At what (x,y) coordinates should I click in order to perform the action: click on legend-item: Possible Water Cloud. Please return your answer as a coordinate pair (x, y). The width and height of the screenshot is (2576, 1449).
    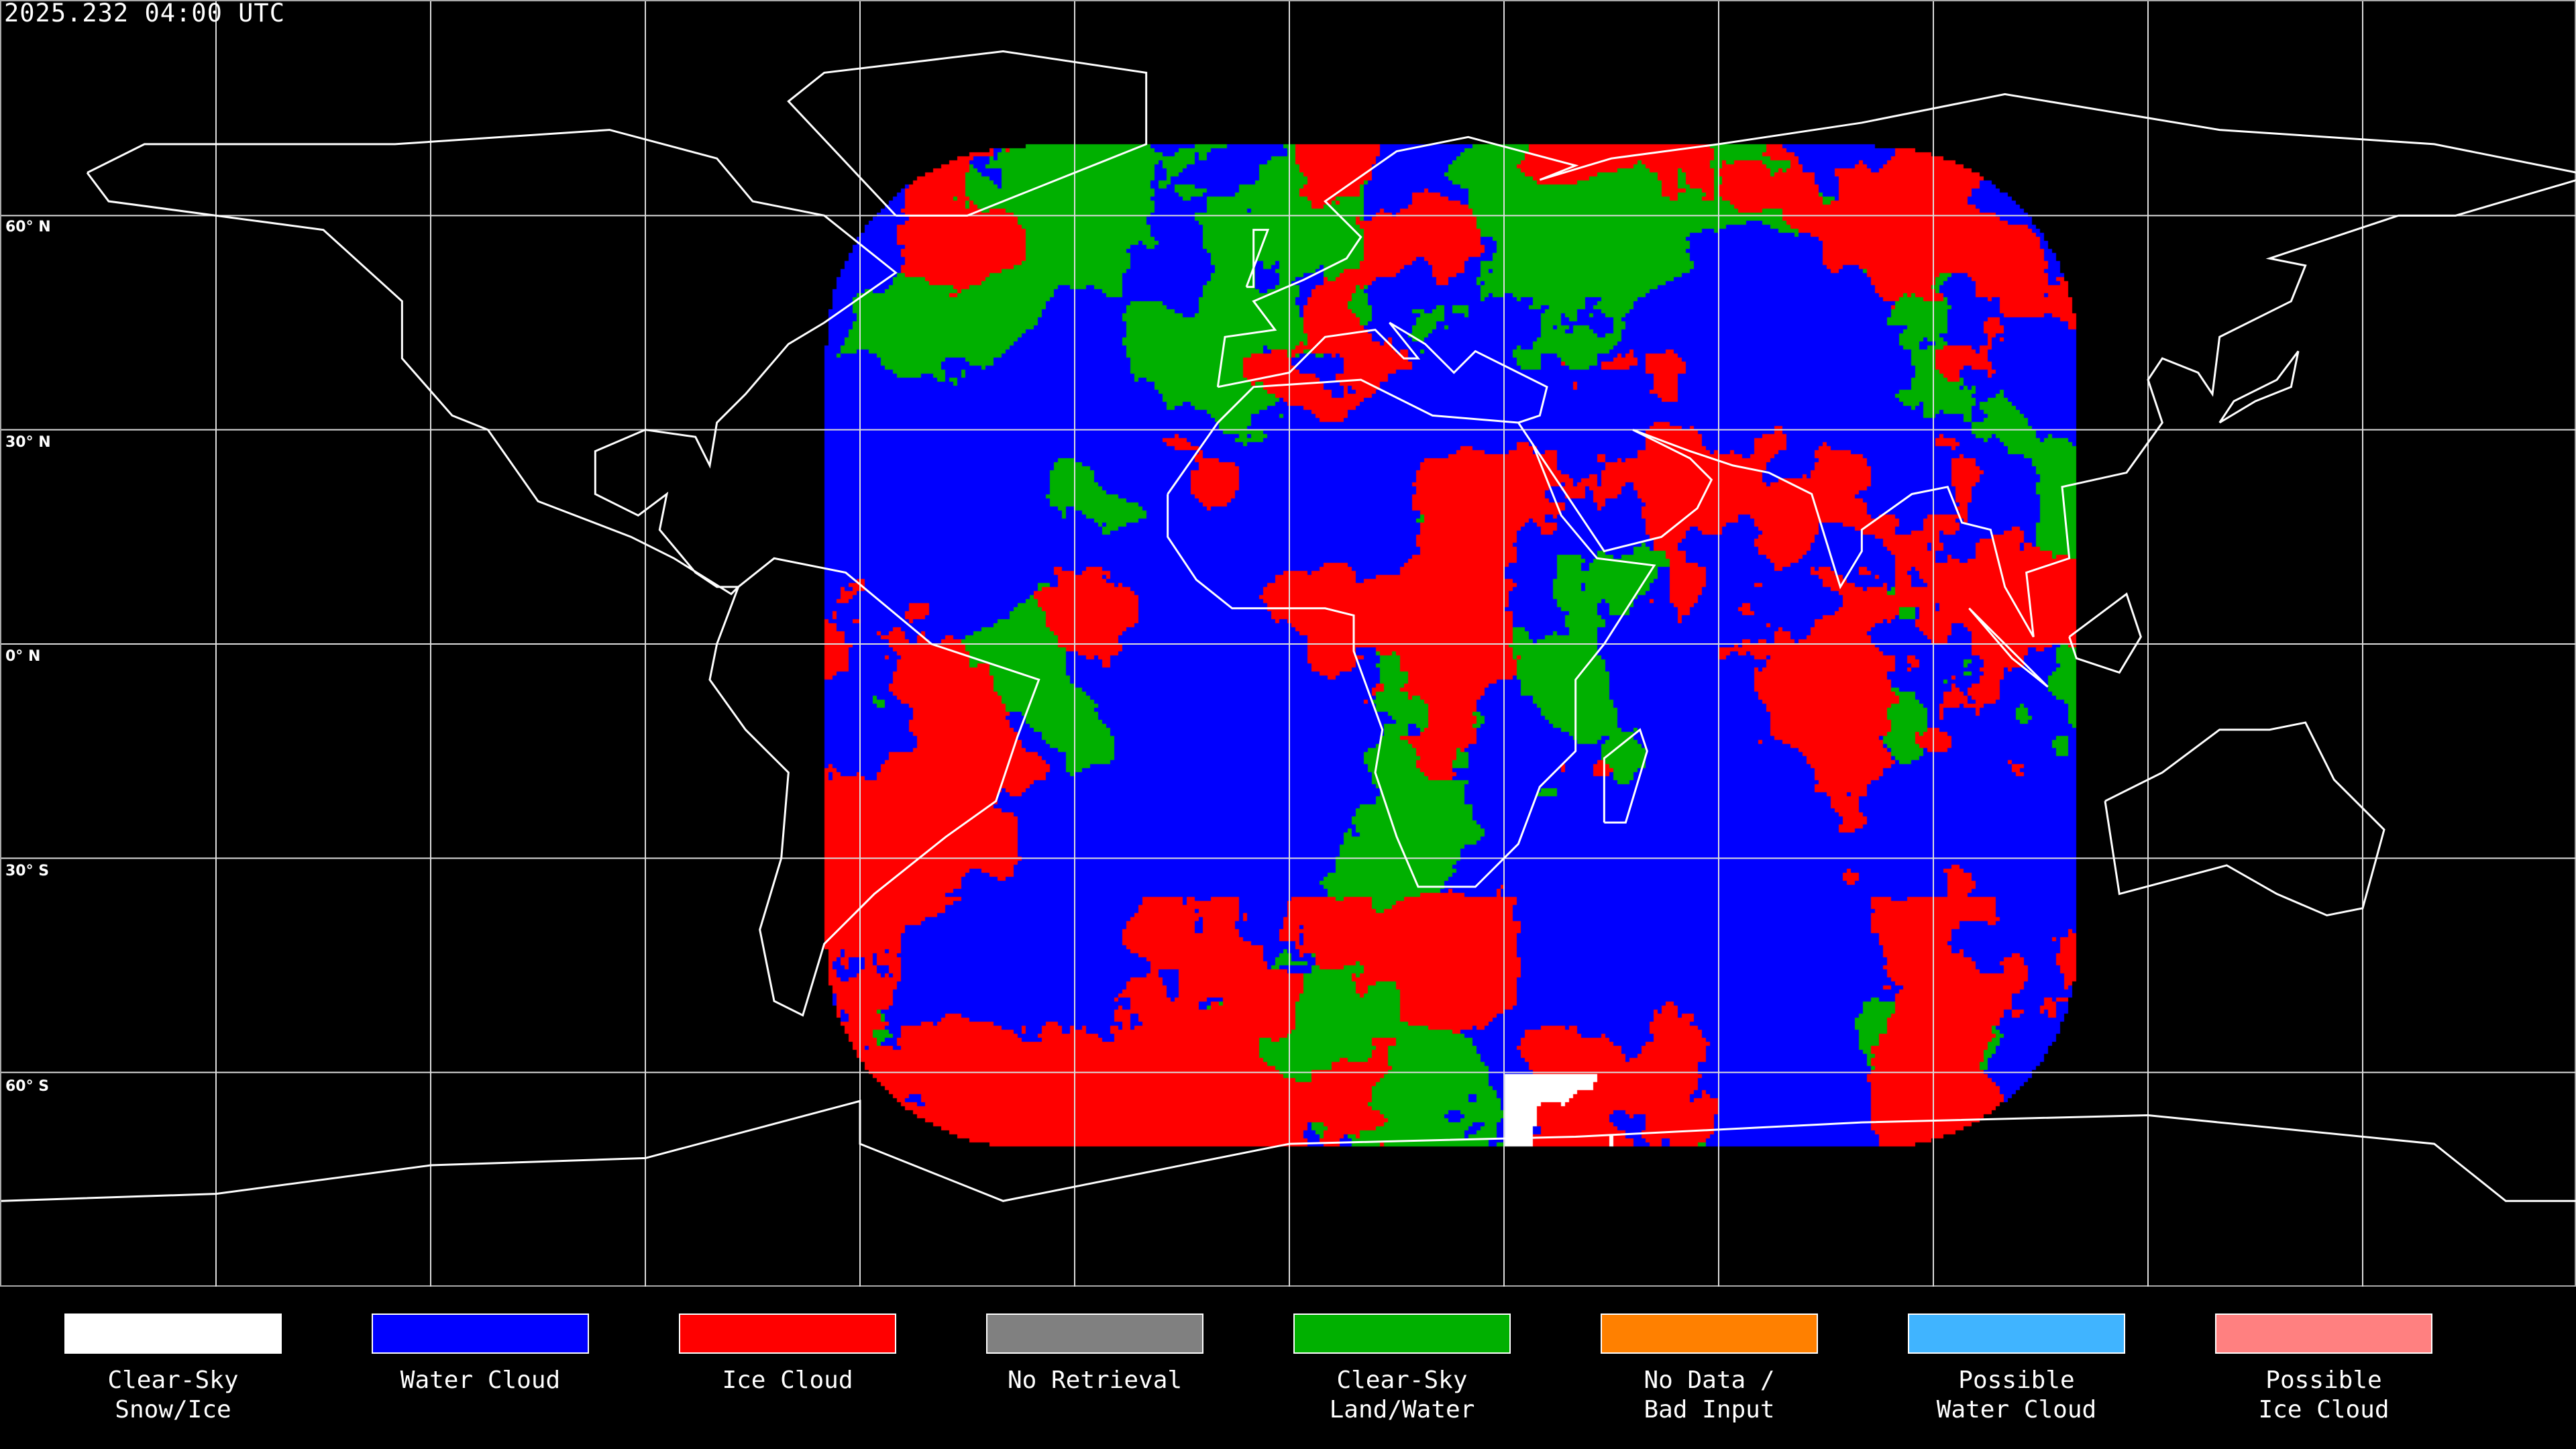
    Looking at the image, I should click on (2016, 1369).